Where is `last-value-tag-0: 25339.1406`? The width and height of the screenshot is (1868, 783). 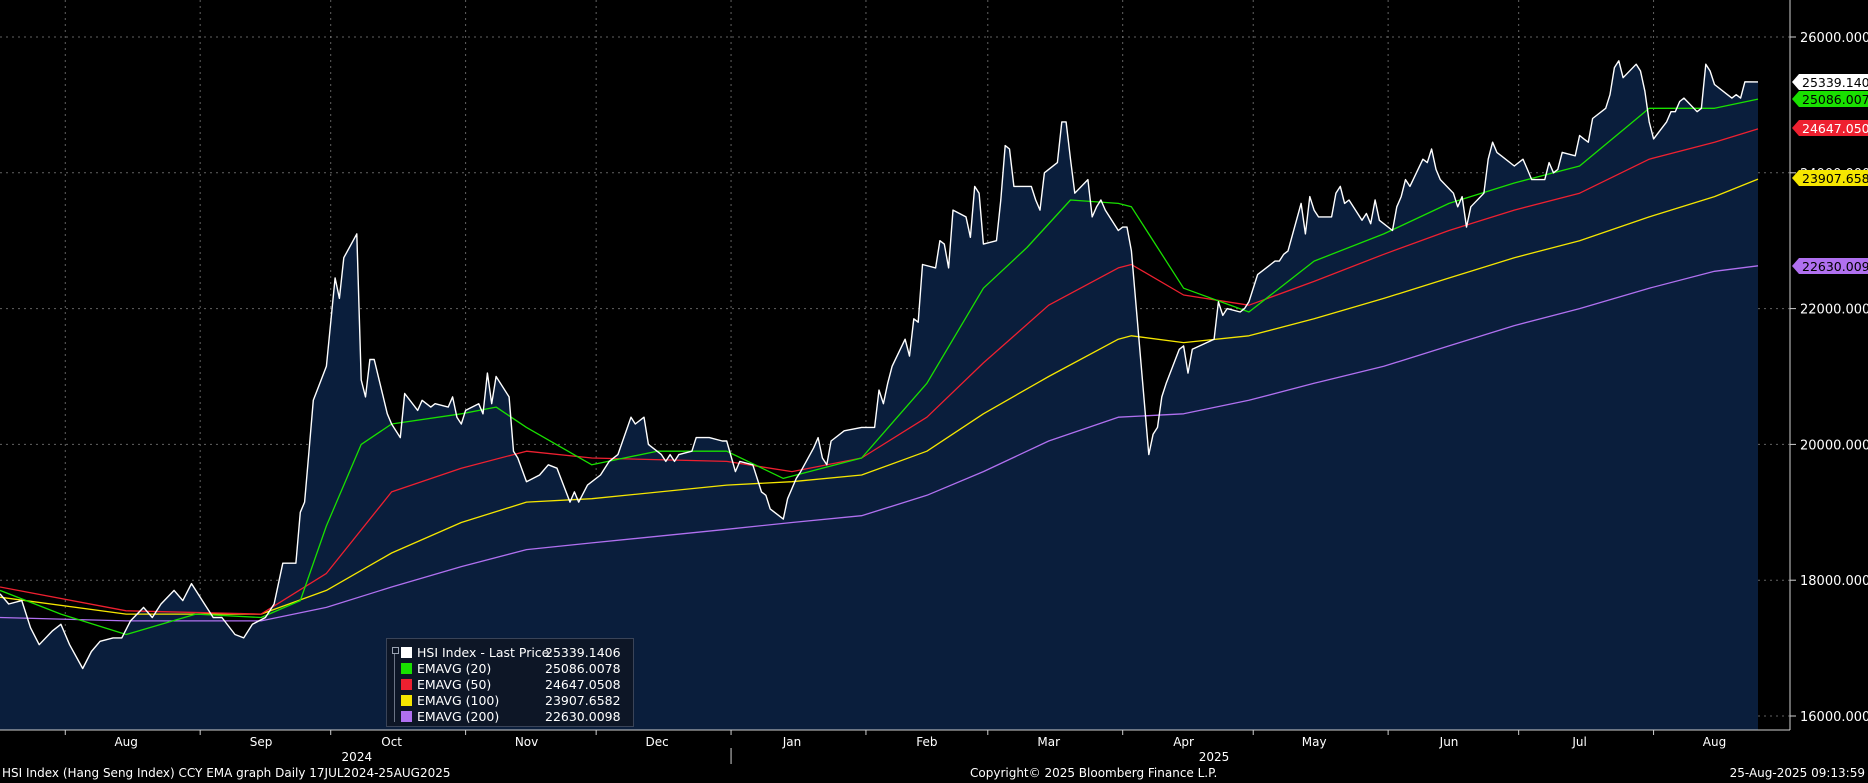 last-value-tag-0: 25339.1406 is located at coordinates (1830, 82).